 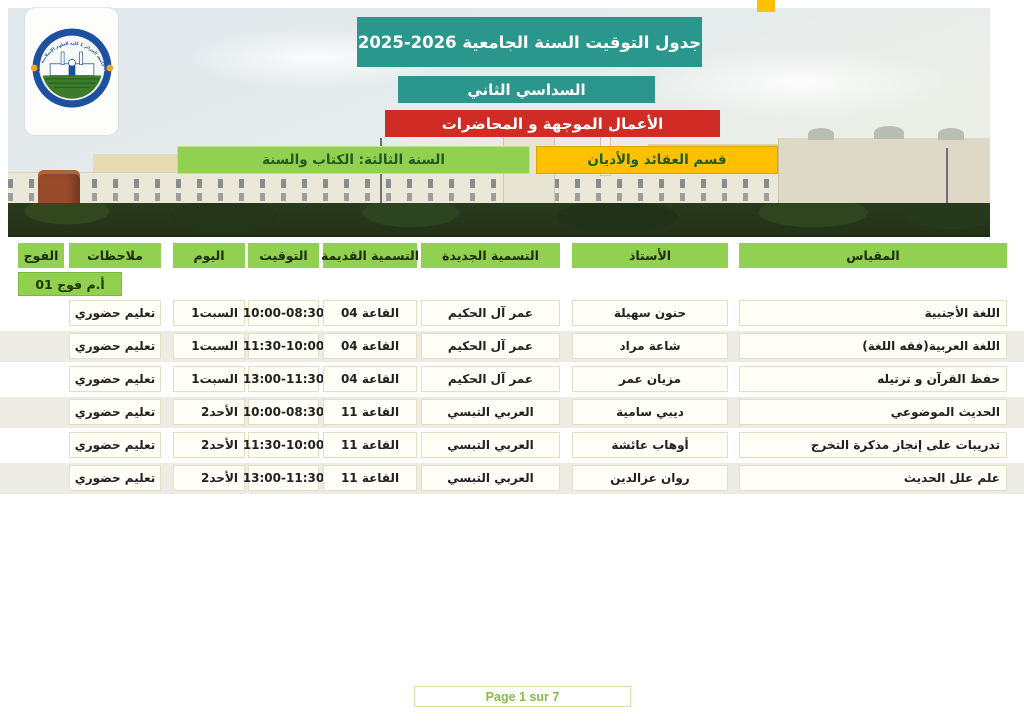 I want to click on page-edge-fragment, so click(x=766, y=6).